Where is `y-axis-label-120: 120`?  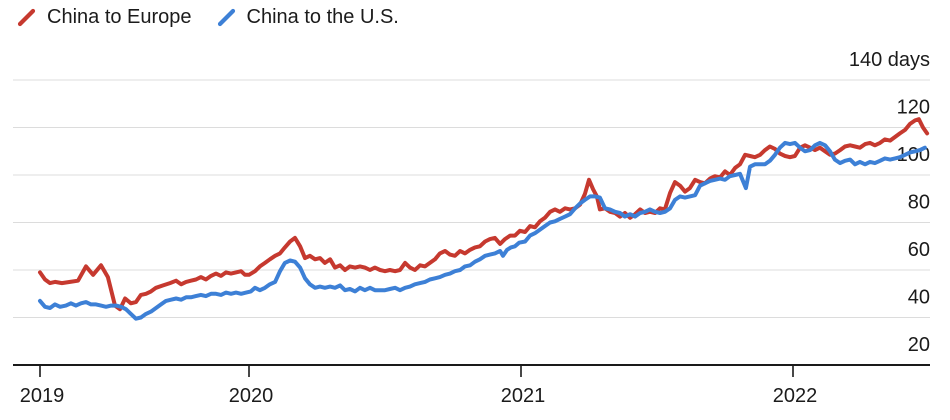
y-axis-label-120: 120 is located at coordinates (913, 108).